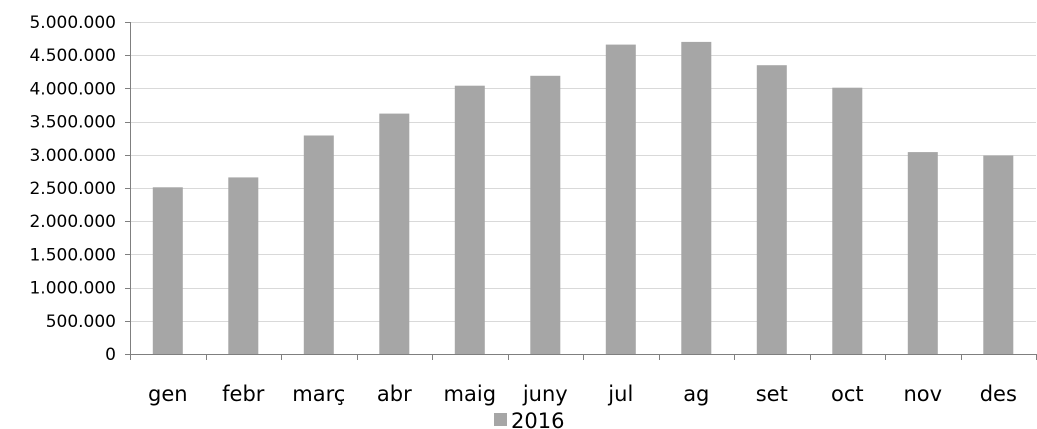 This screenshot has width=1037, height=429. What do you see at coordinates (582, 394) in the screenshot?
I see `x-axis-category-labels: gen febr març abr maig juny jul ag set oct nov des` at bounding box center [582, 394].